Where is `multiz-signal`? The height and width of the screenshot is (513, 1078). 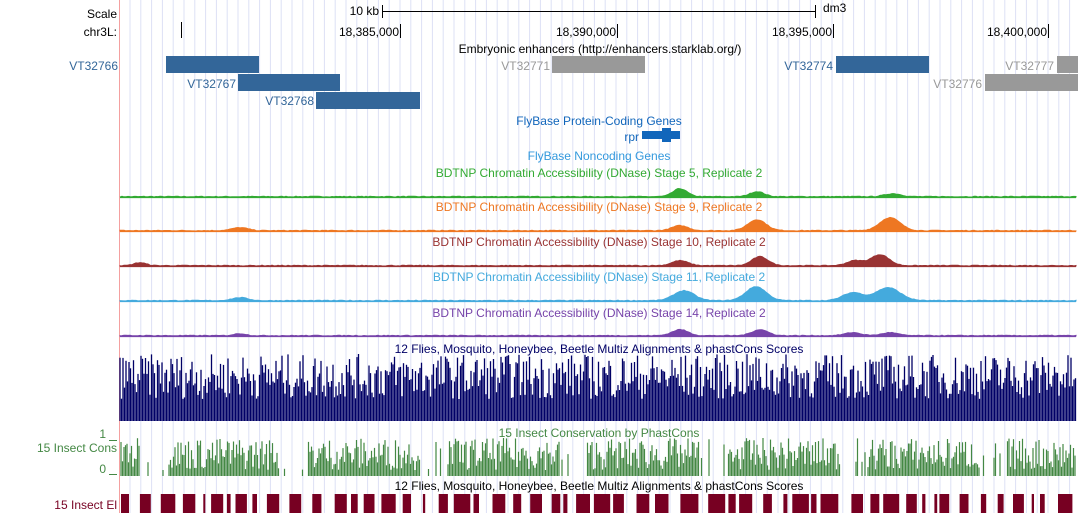 multiz-signal is located at coordinates (598, 387).